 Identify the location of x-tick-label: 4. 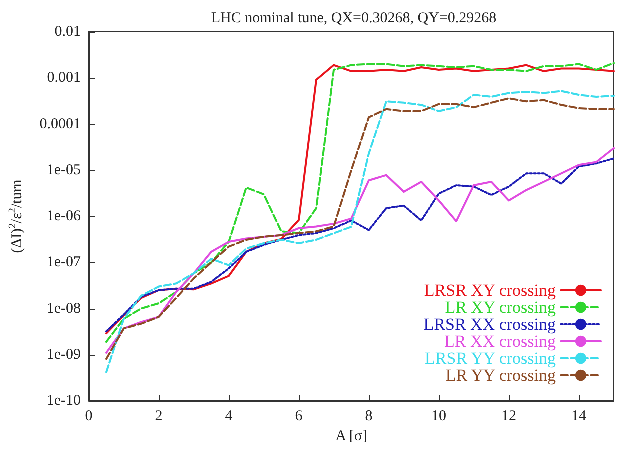
(229, 416).